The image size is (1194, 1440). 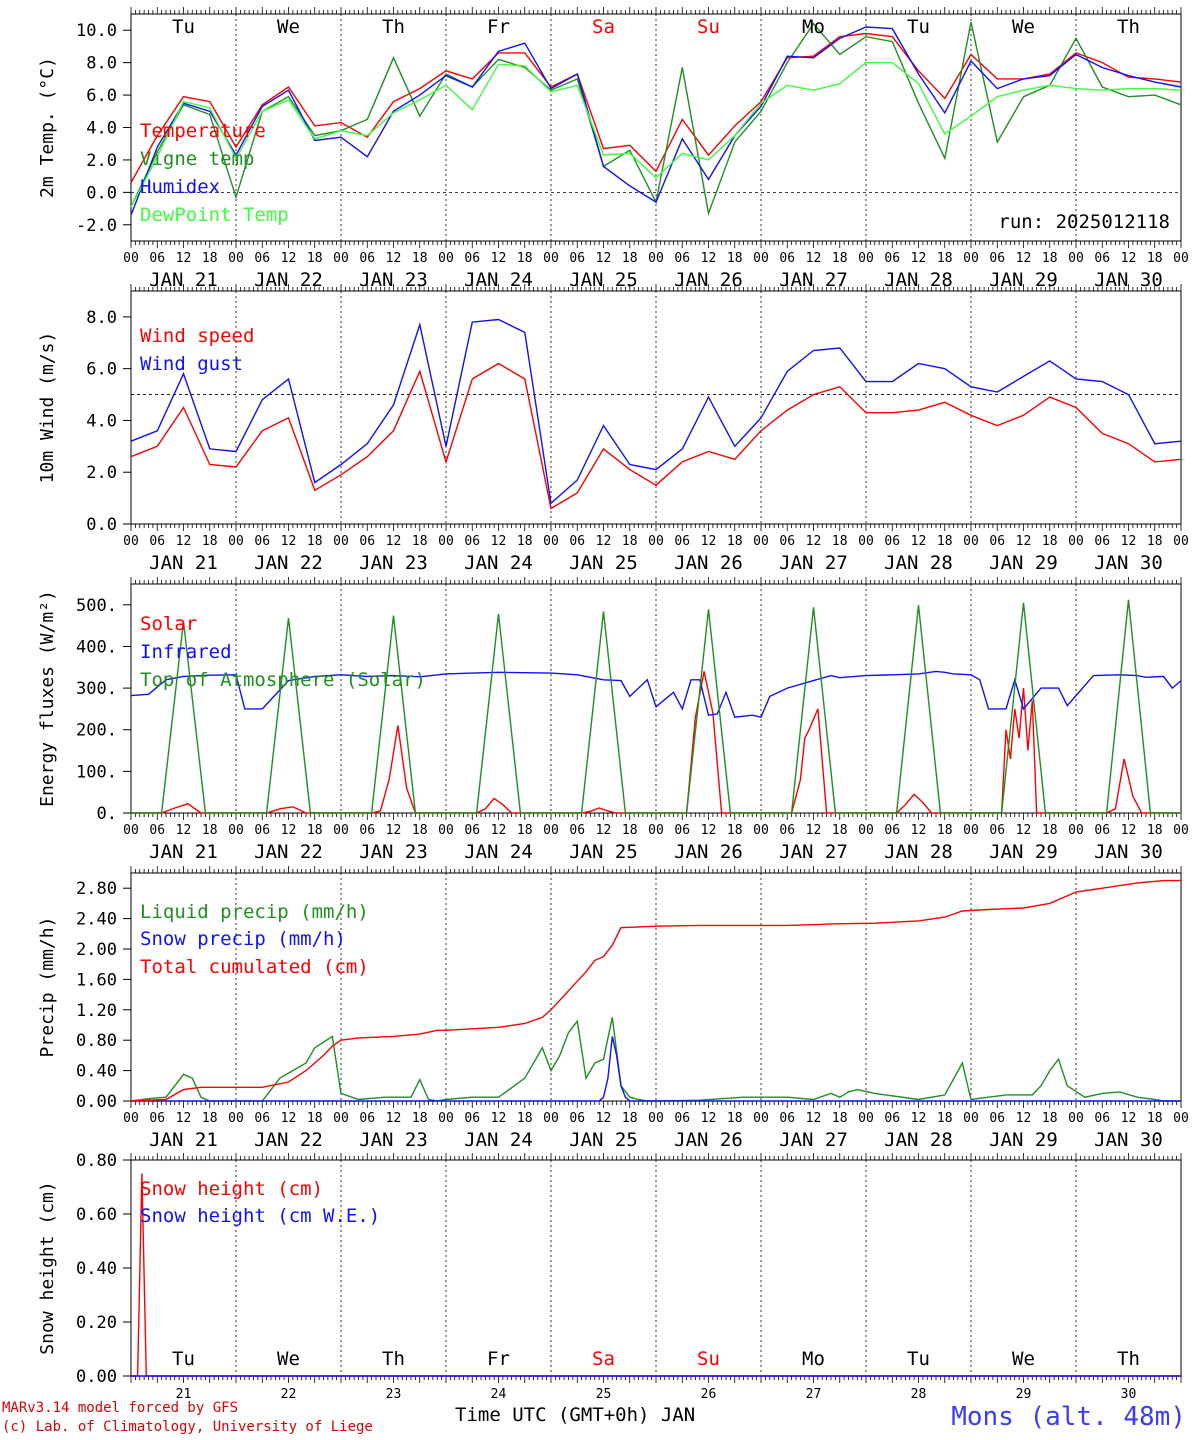 What do you see at coordinates (394, 1394) in the screenshot?
I see `day-number: 23` at bounding box center [394, 1394].